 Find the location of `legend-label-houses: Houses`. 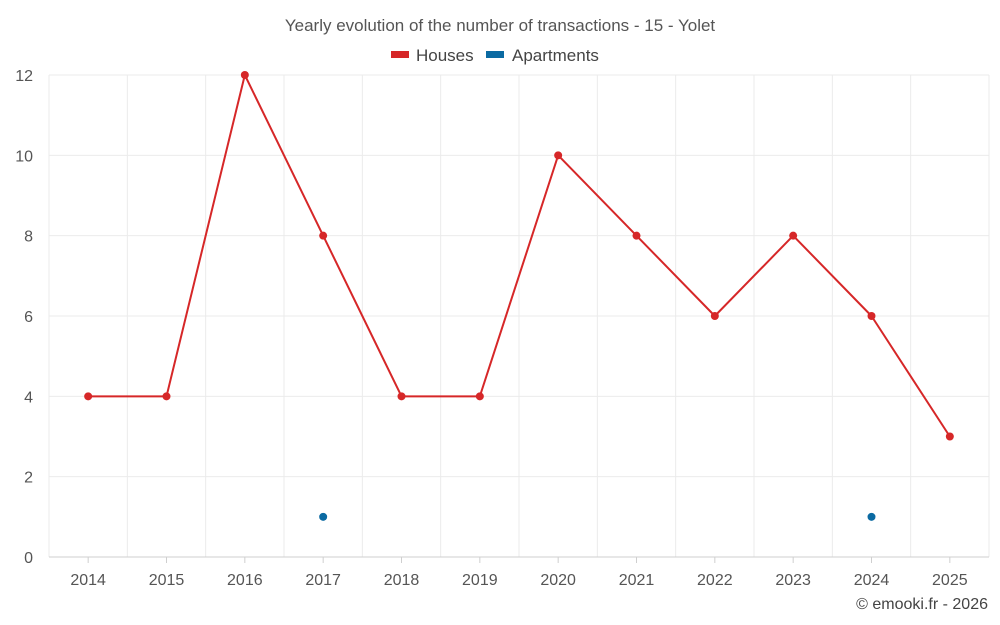

legend-label-houses: Houses is located at coordinates (445, 55).